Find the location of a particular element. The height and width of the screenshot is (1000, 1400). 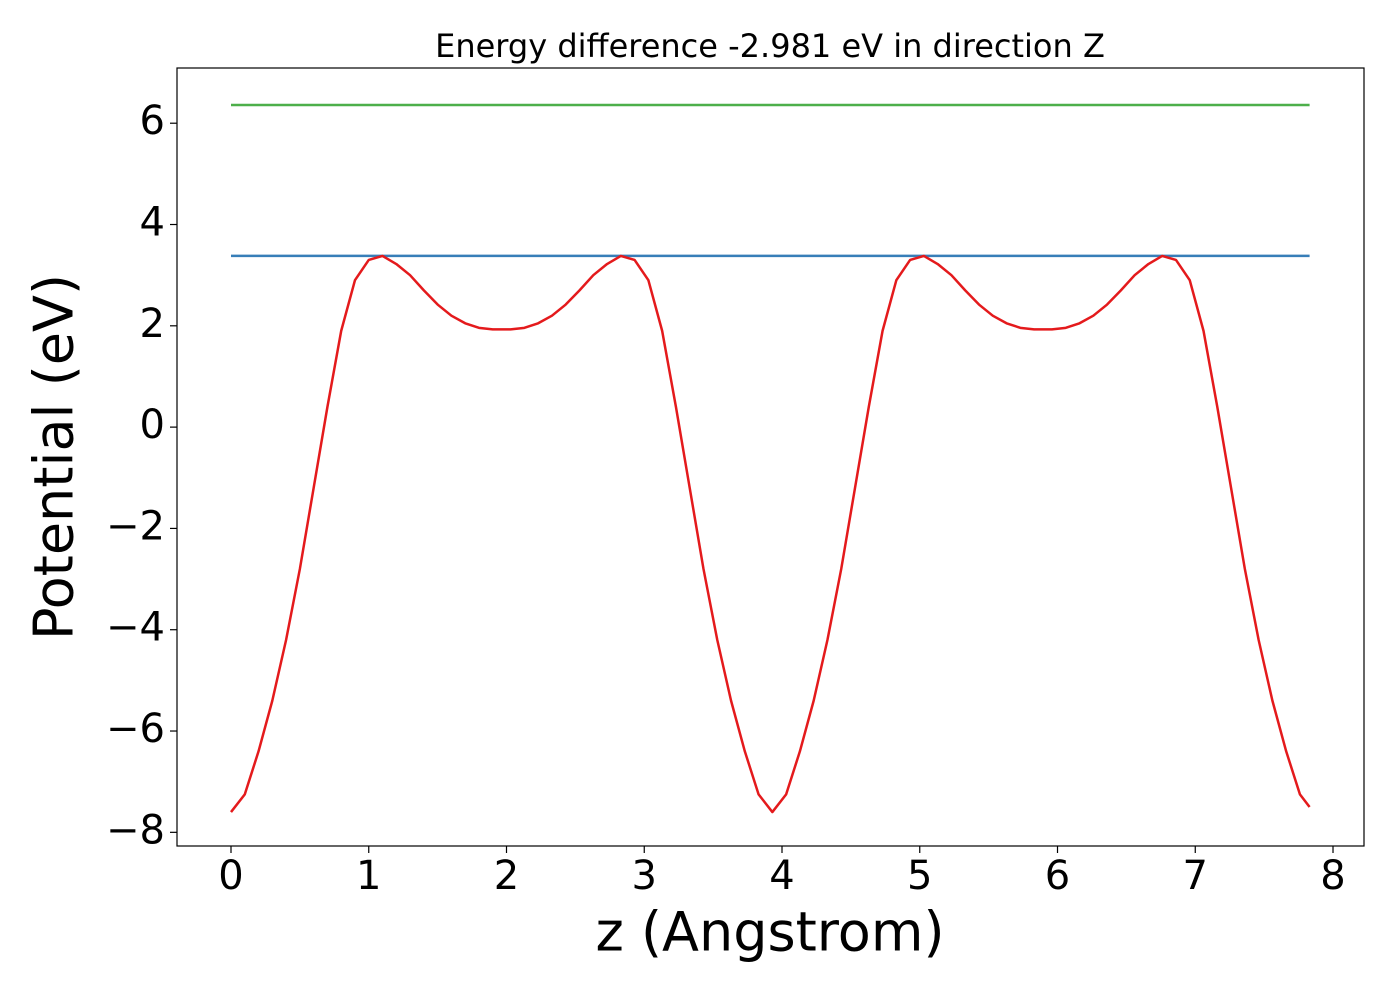

x-tick-label: 5 is located at coordinates (919, 876).